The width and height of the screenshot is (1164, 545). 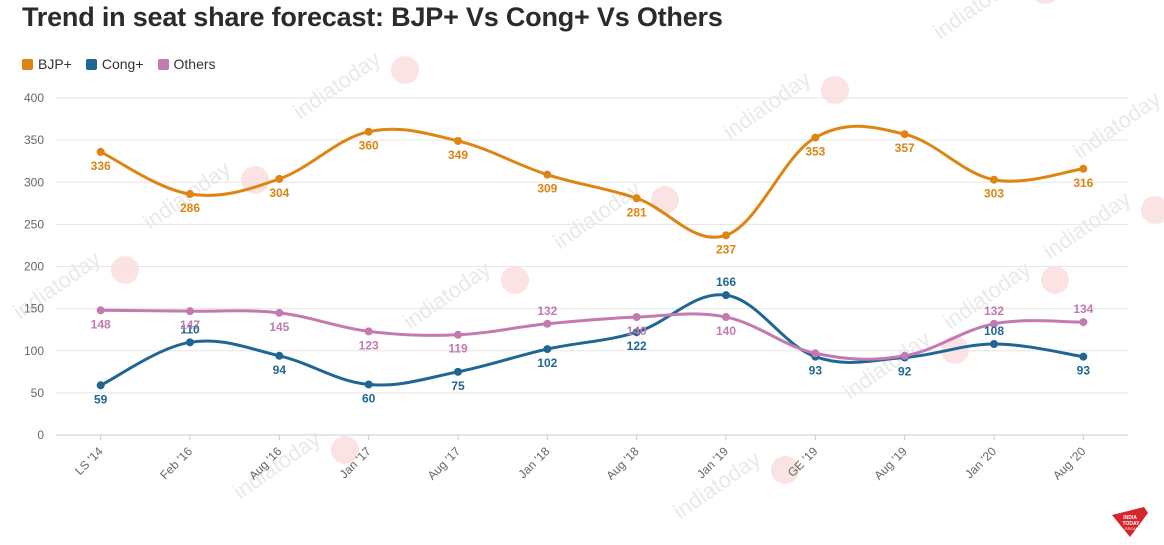 I want to click on bjp-data-label: 281, so click(x=637, y=212).